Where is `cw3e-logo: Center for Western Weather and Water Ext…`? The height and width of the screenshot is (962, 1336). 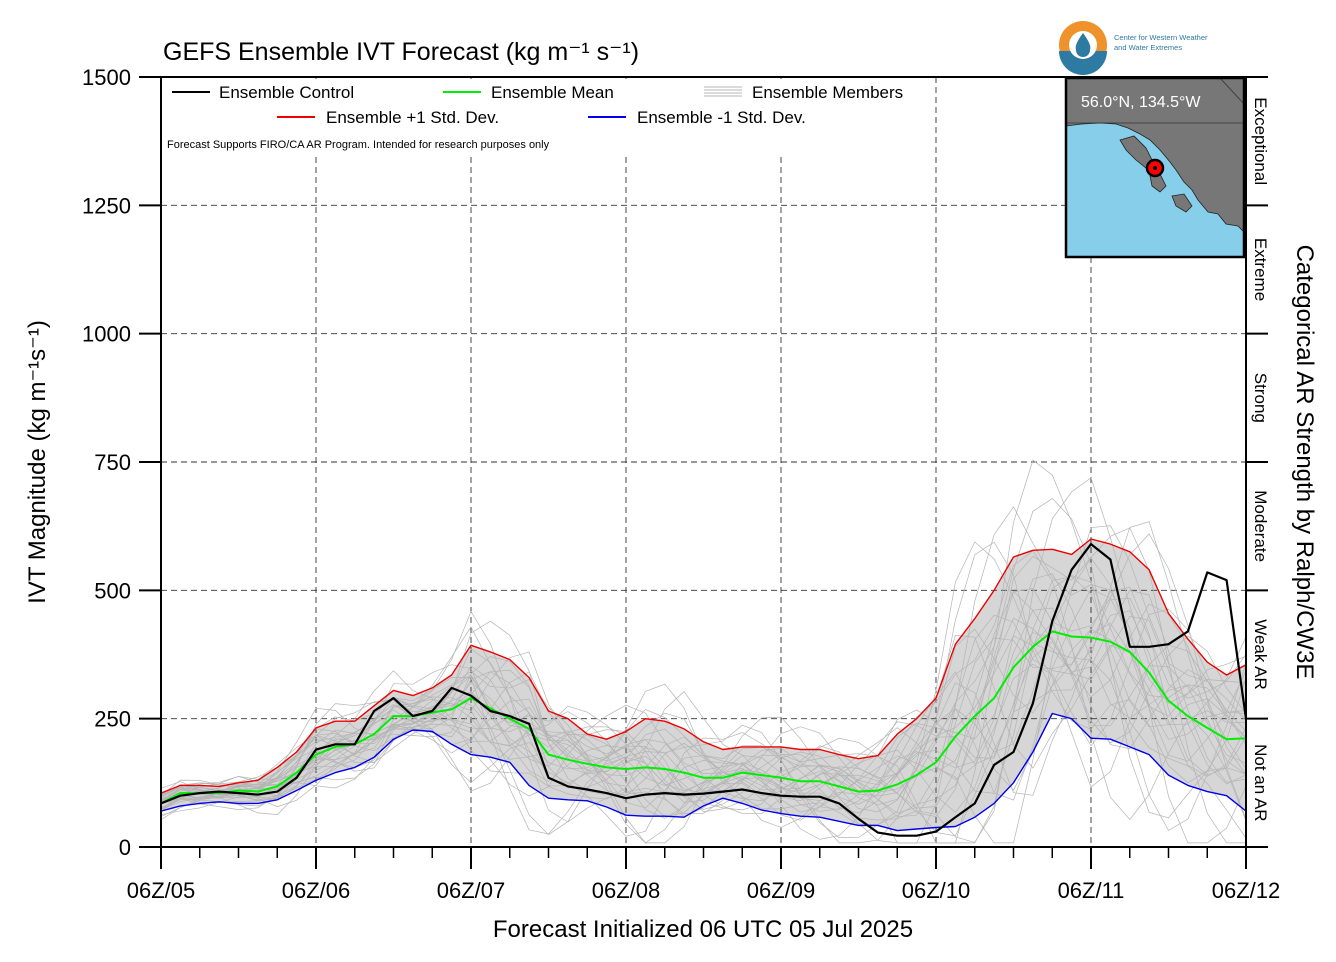 cw3e-logo: Center for Western Weather and Water Ext… is located at coordinates (1133, 48).